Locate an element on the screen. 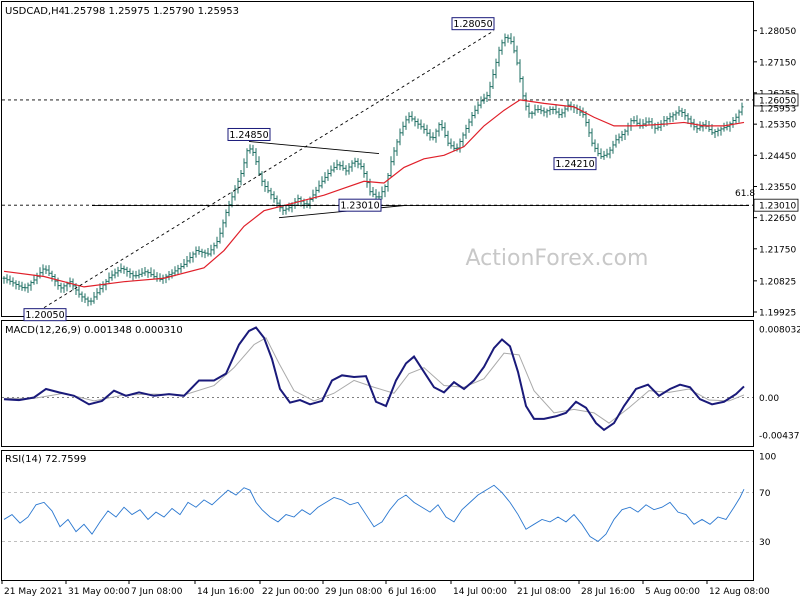 The image size is (800, 604). price-tick-label: 1.28050 is located at coordinates (777, 32).